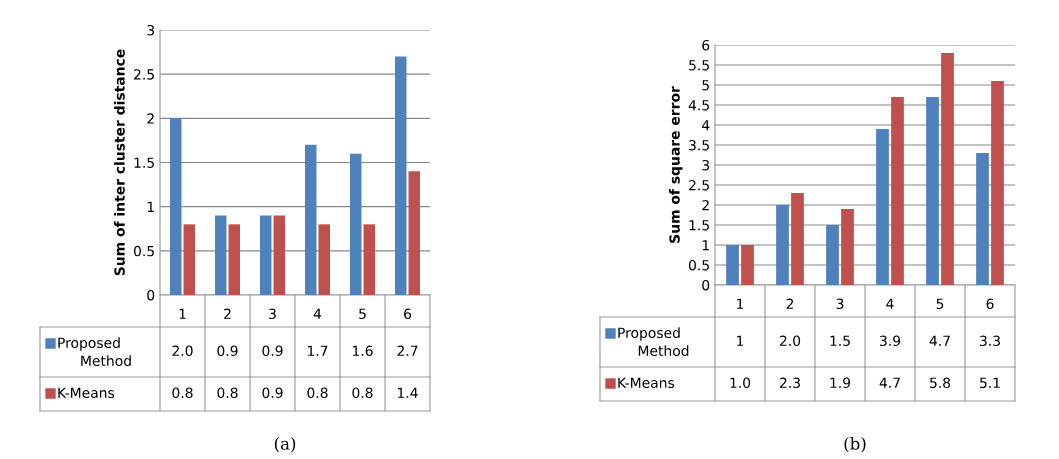 The height and width of the screenshot is (459, 1059). I want to click on data-label: 1.0, so click(740, 383).